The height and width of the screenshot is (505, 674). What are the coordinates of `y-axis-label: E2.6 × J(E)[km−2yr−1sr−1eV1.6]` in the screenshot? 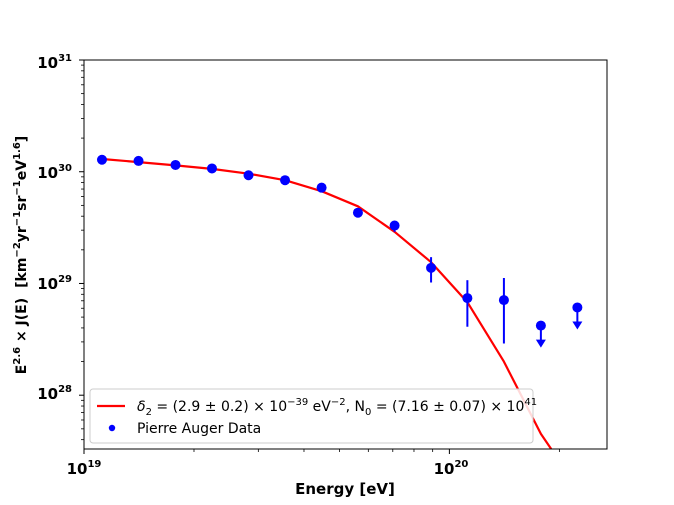 It's located at (21, 255).